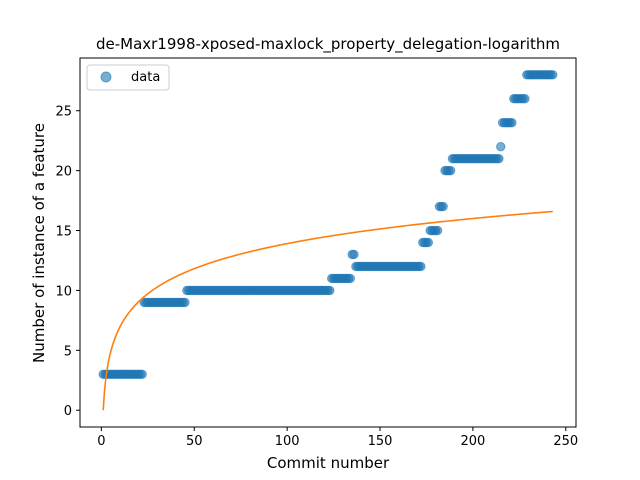  Describe the element at coordinates (67, 262) in the screenshot. I see `y-axis-ticks: 0 5 10 15 20 25` at that location.